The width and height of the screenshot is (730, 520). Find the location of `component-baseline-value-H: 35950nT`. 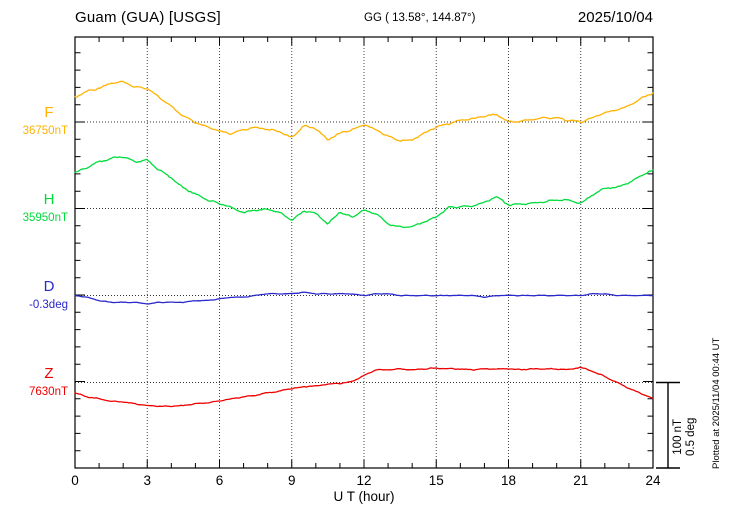

component-baseline-value-H: 35950nT is located at coordinates (45, 217).